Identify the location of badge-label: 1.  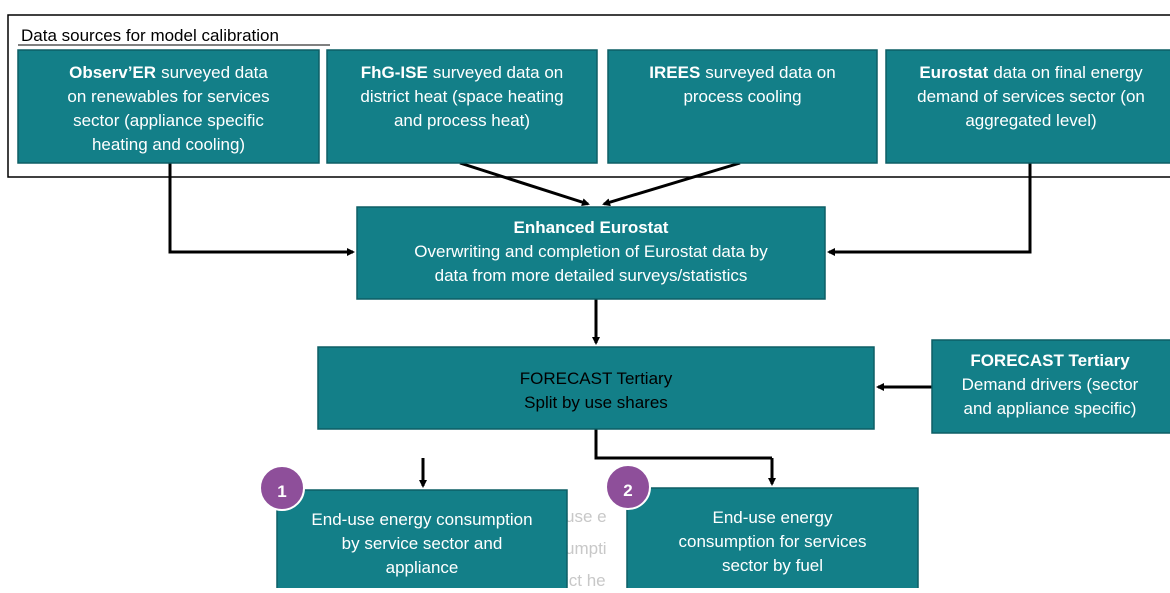
(281, 491).